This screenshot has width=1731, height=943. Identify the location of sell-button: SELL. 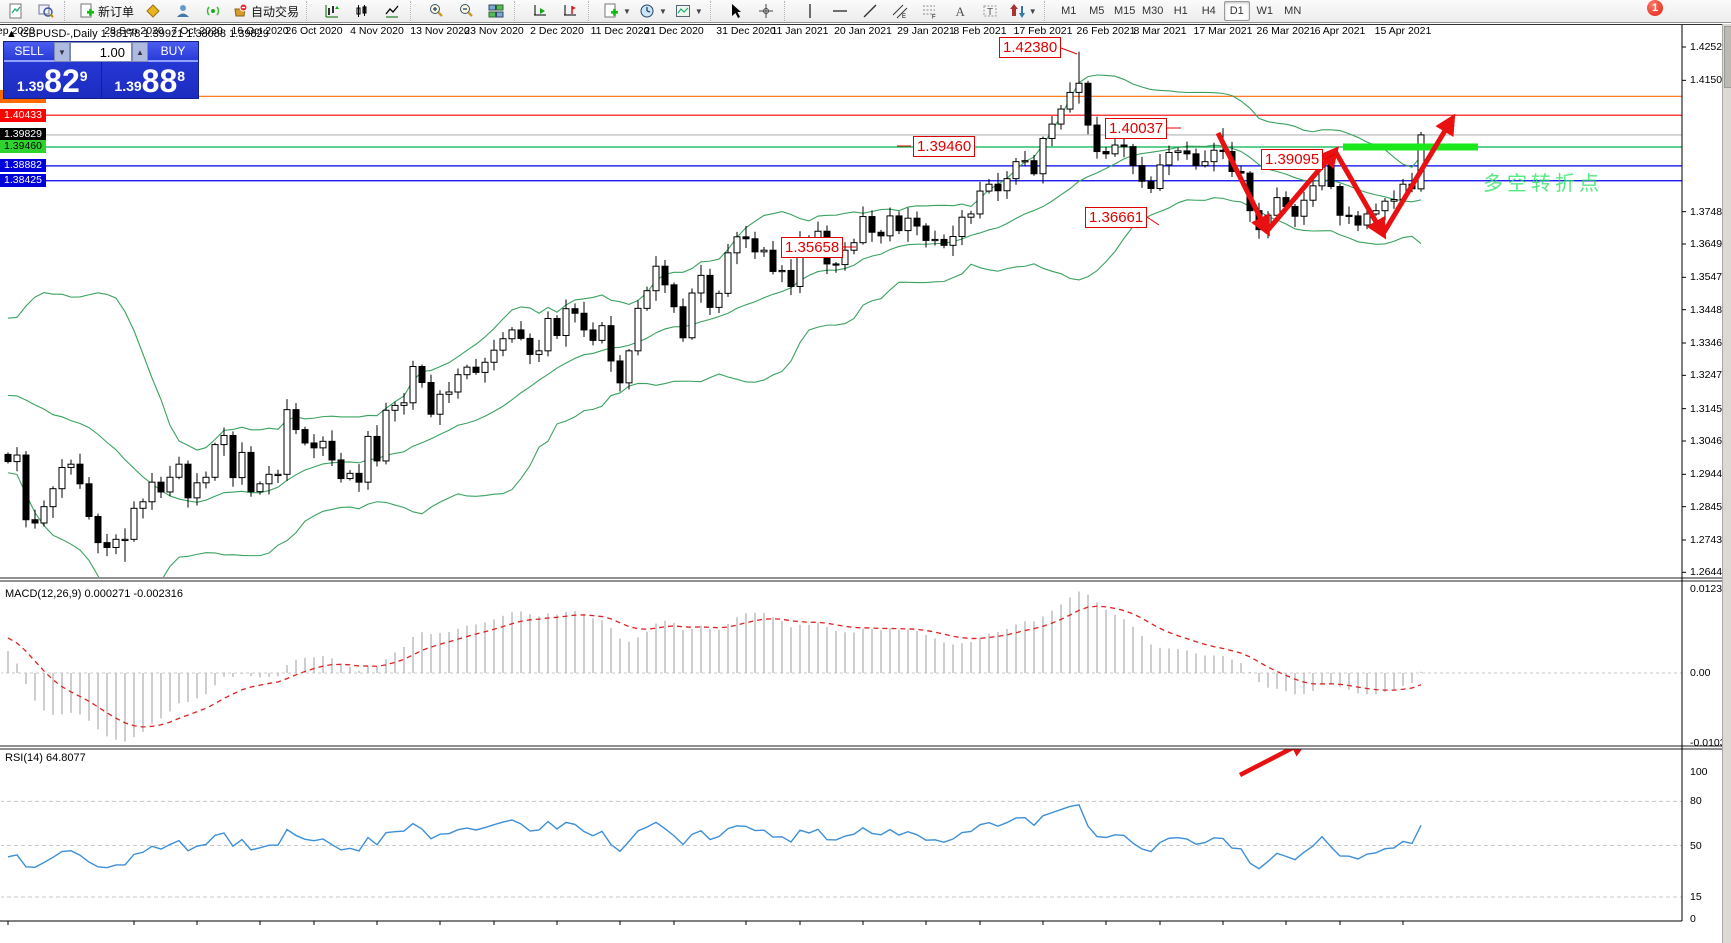
(29, 52).